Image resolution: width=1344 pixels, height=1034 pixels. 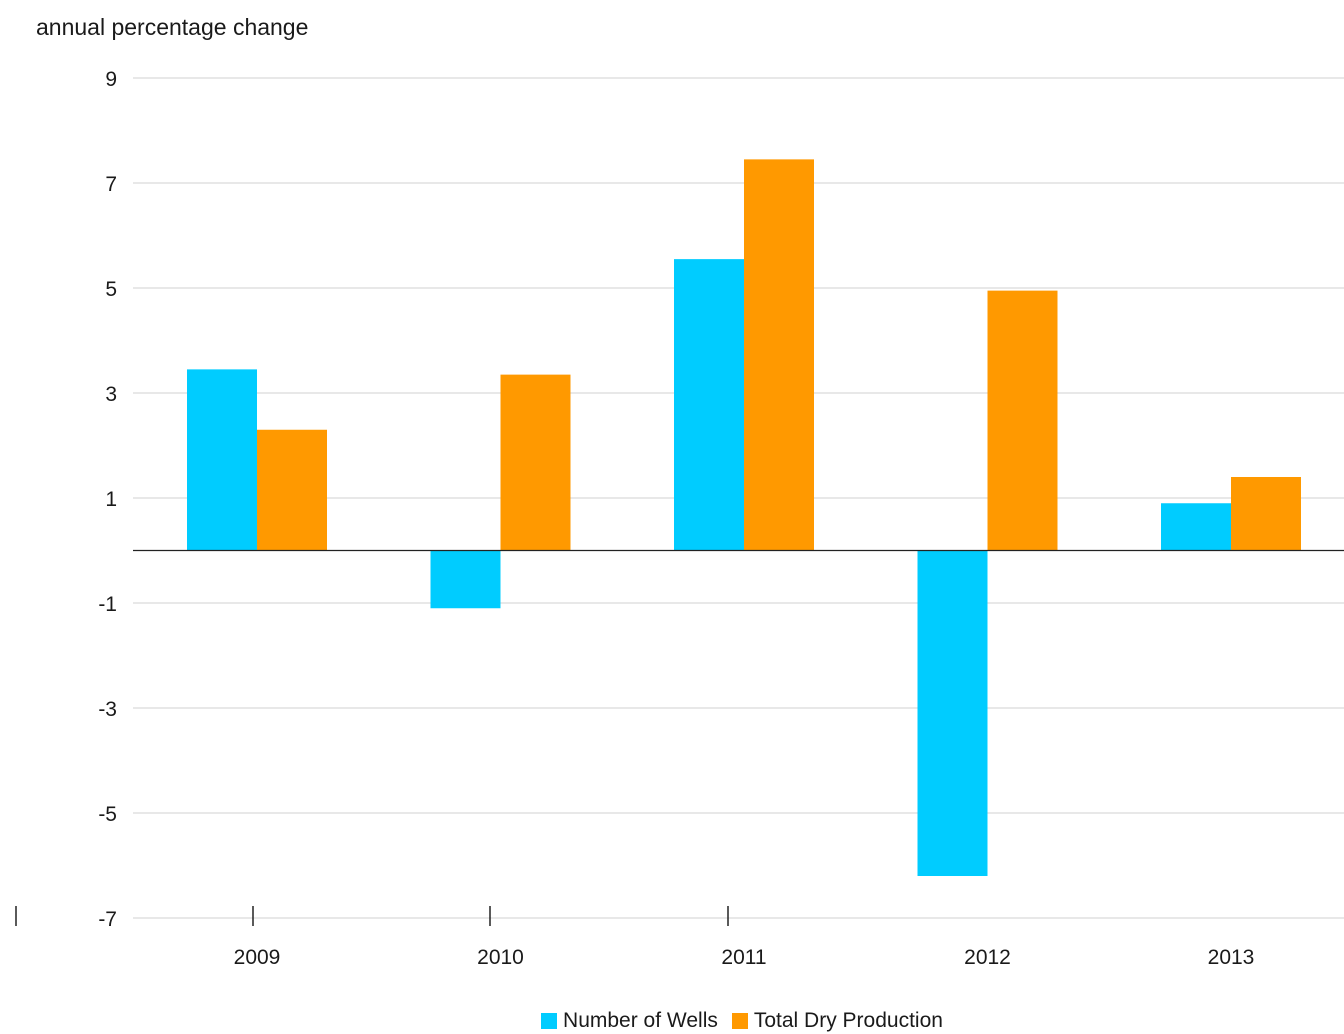 I want to click on legend-label-total-dry-production: Total Dry Production, so click(x=848, y=1020).